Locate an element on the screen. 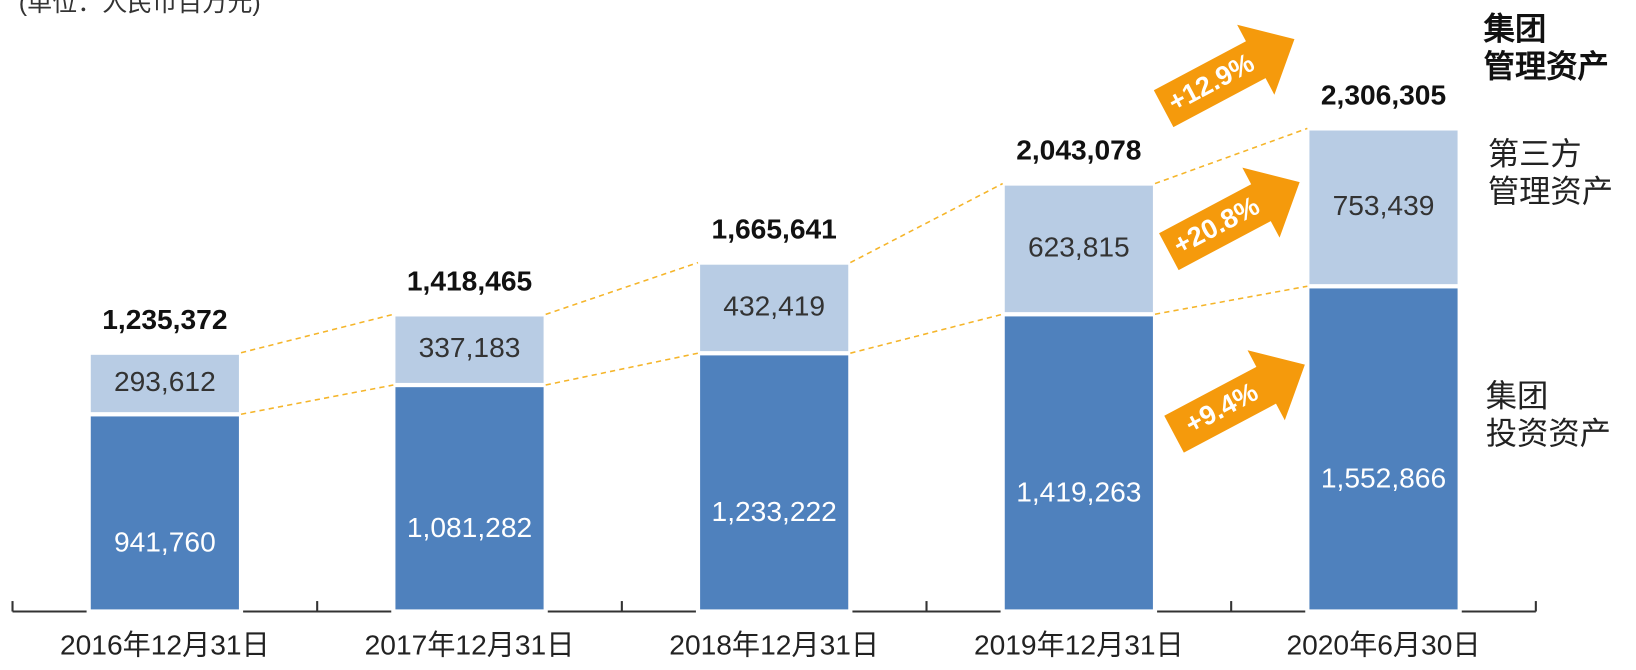  growth-arrow: +20.8% is located at coordinates (1229, 219).